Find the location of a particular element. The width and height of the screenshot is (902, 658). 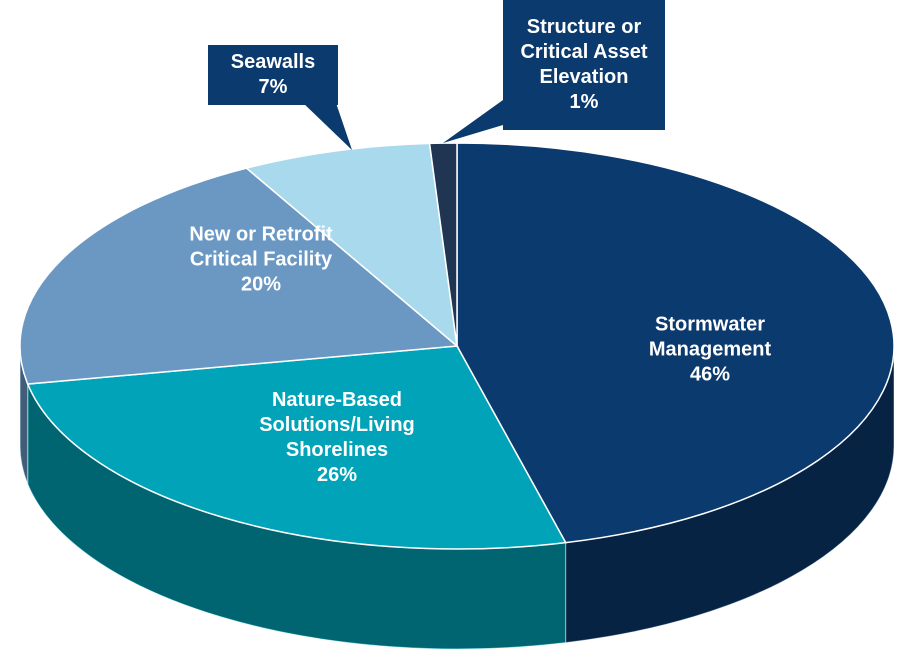

value-label: 26% is located at coordinates (337, 475).